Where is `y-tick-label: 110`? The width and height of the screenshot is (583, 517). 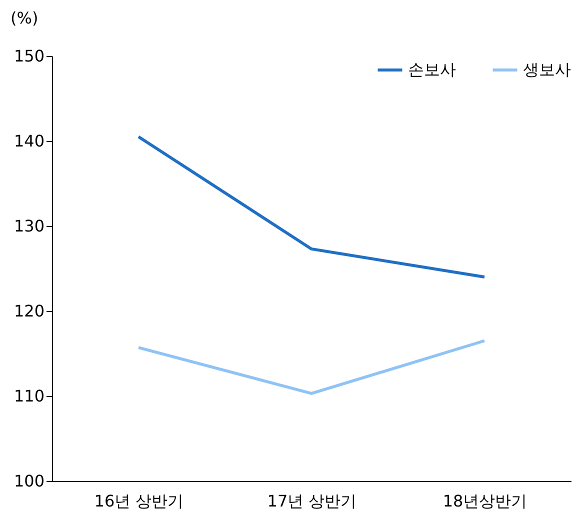 y-tick-label: 110 is located at coordinates (29, 396).